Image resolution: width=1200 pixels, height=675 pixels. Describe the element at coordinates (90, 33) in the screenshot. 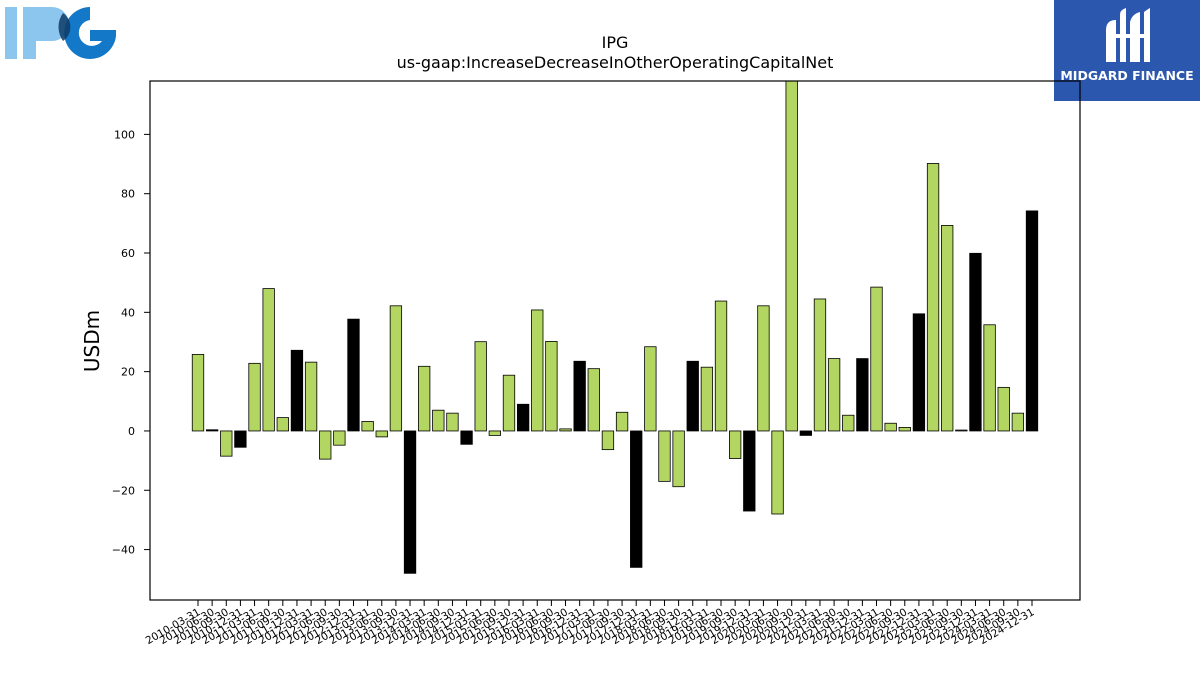

I see `ipg-logo-g` at that location.